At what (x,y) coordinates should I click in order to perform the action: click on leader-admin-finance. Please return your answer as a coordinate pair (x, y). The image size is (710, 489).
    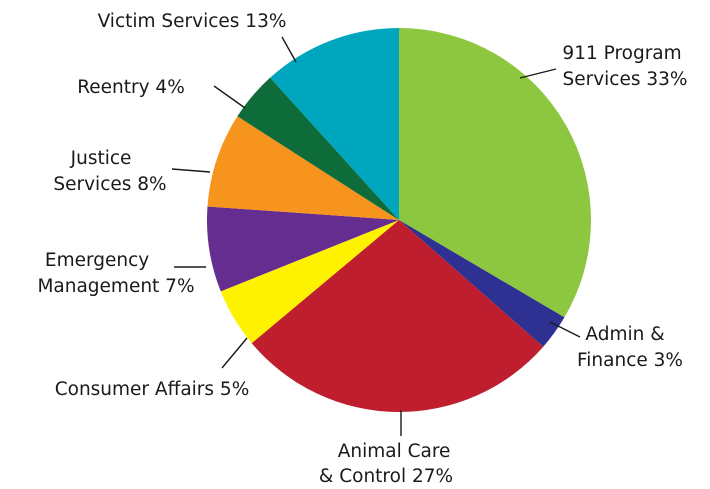
    Looking at the image, I should click on (565, 329).